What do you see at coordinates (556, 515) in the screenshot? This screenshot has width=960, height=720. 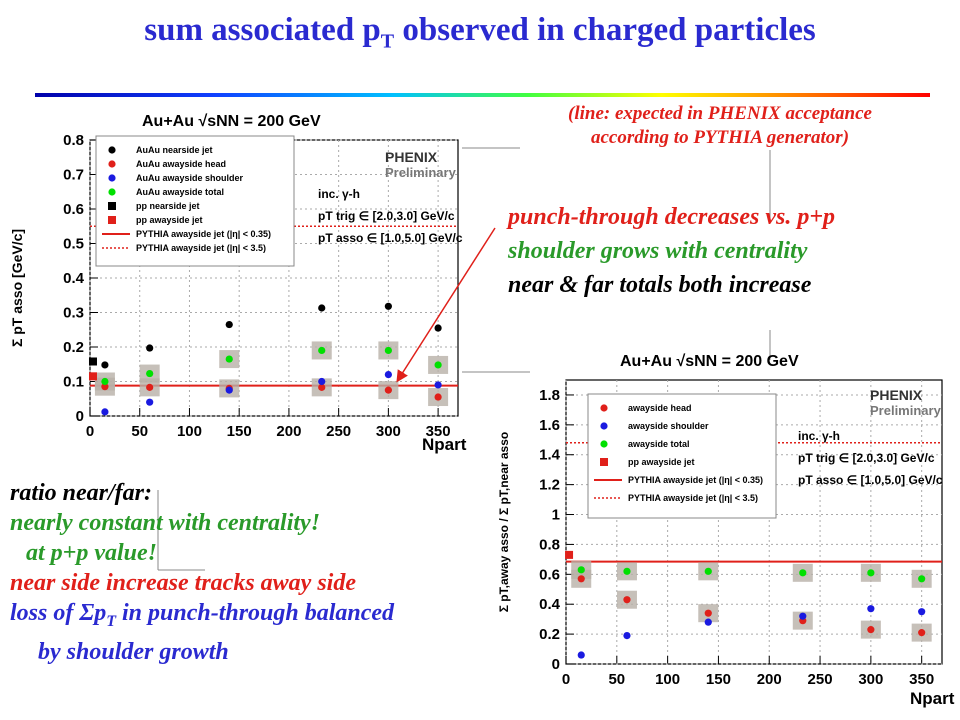 I see `y-tick-label: 1` at bounding box center [556, 515].